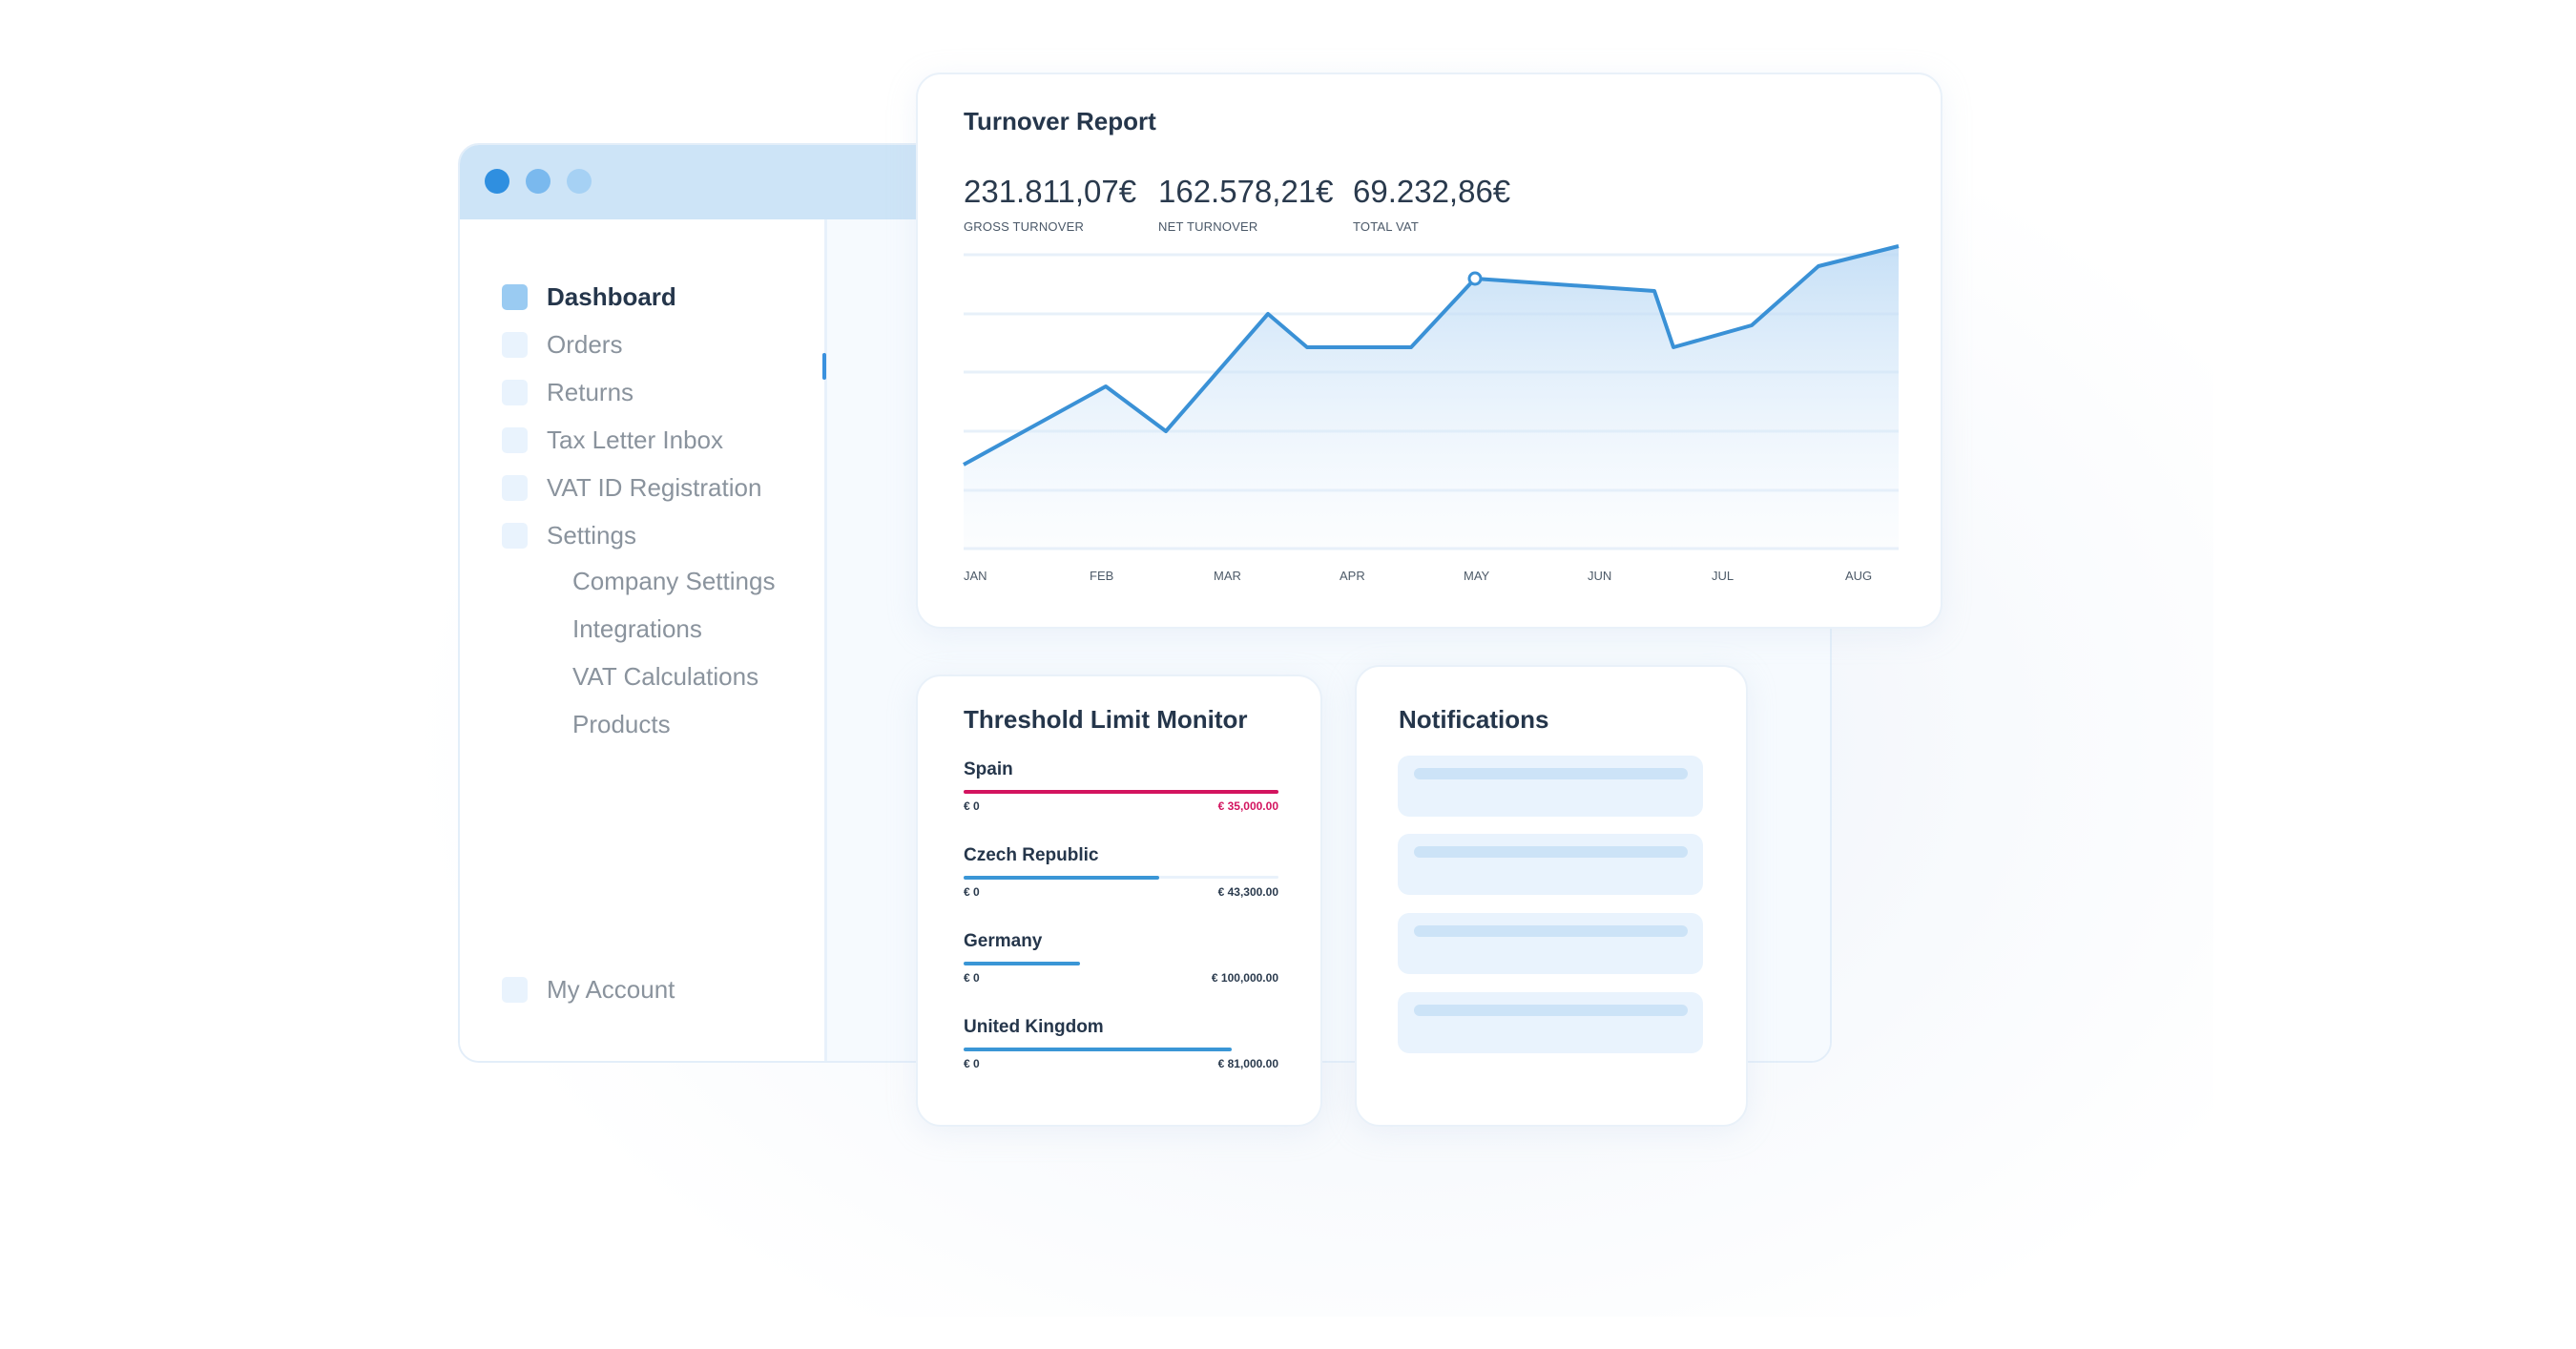 This screenshot has width=2576, height=1349. What do you see at coordinates (637, 628) in the screenshot?
I see `sidebar-subitem-integrations: Integrations` at bounding box center [637, 628].